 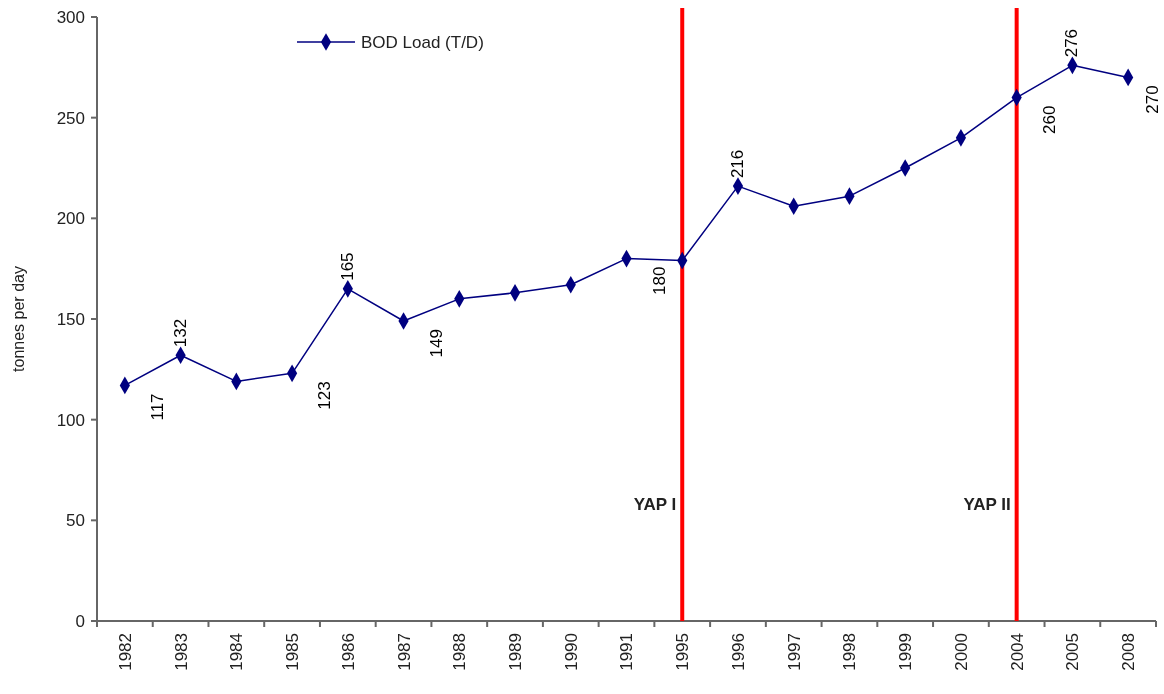 What do you see at coordinates (1129, 652) in the screenshot?
I see `x-tick-label: 2008` at bounding box center [1129, 652].